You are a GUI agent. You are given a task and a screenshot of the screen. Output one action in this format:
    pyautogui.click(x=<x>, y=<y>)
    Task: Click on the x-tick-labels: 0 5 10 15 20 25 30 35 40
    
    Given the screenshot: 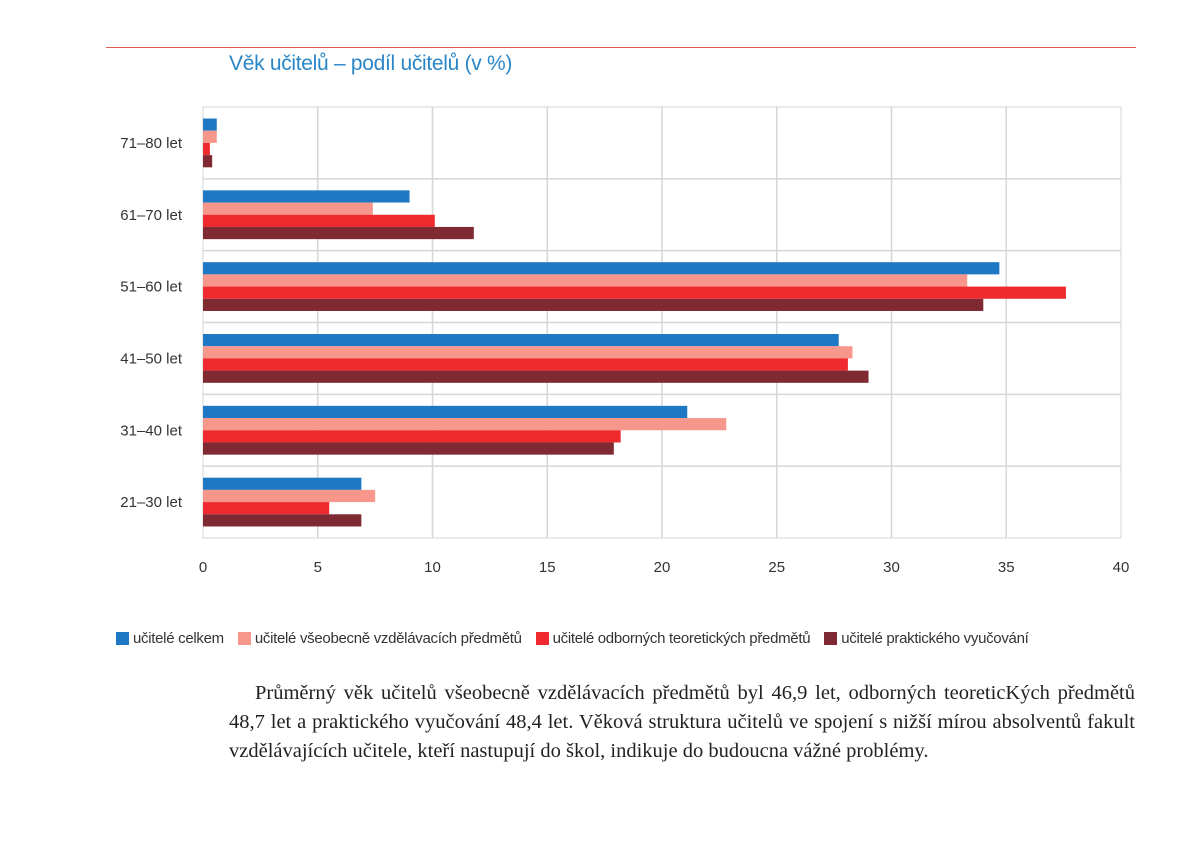 What is the action you would take?
    pyautogui.click(x=664, y=567)
    